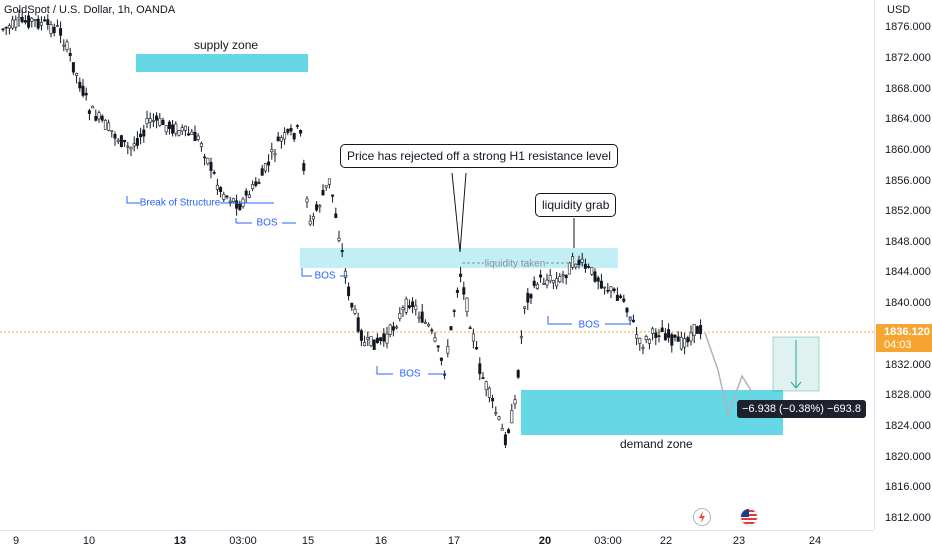 This screenshot has height=551, width=932. I want to click on price-tick-label: 1852.000, so click(908, 211).